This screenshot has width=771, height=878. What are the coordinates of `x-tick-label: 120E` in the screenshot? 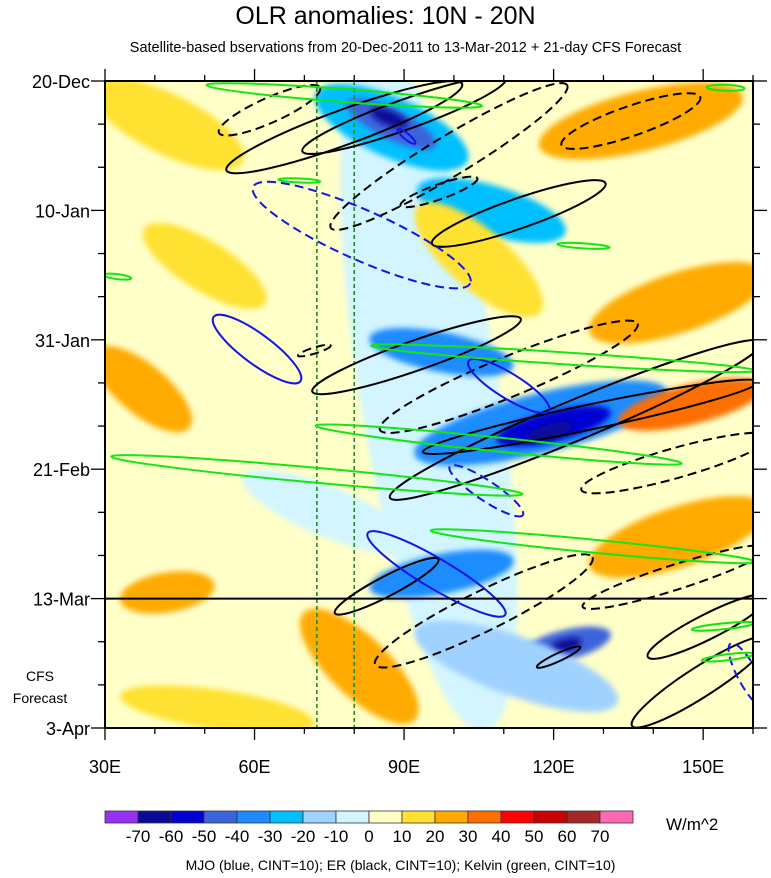 It's located at (554, 767).